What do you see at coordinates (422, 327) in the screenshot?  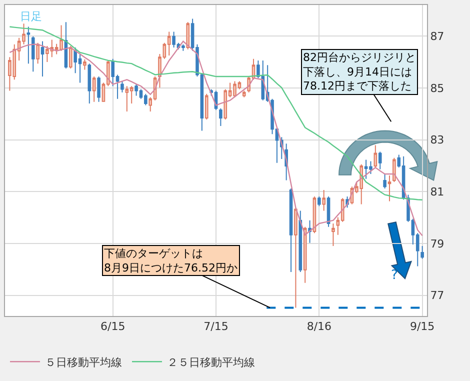 I see `x-tick-label: 9/15` at bounding box center [422, 327].